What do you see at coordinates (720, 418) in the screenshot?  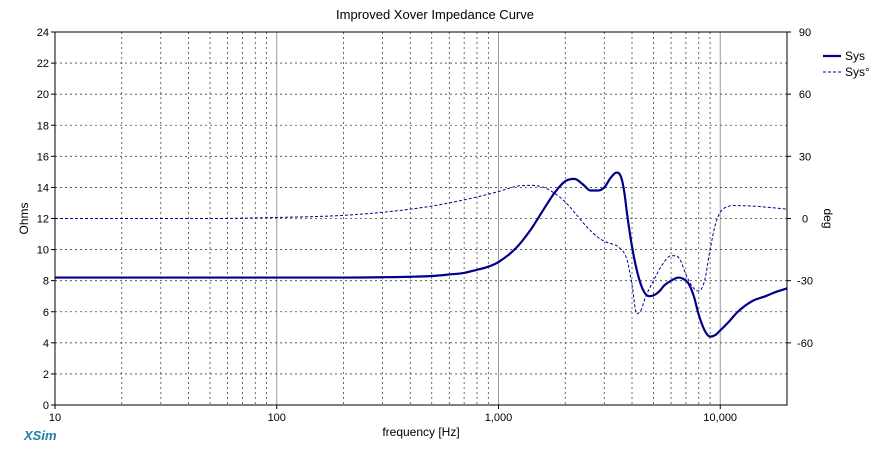 I see `x-tick-label: 10,000` at bounding box center [720, 418].